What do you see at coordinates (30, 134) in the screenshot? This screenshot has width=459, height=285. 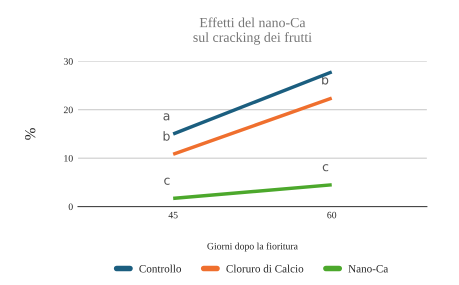 I see `y-axis-title: %` at bounding box center [30, 134].